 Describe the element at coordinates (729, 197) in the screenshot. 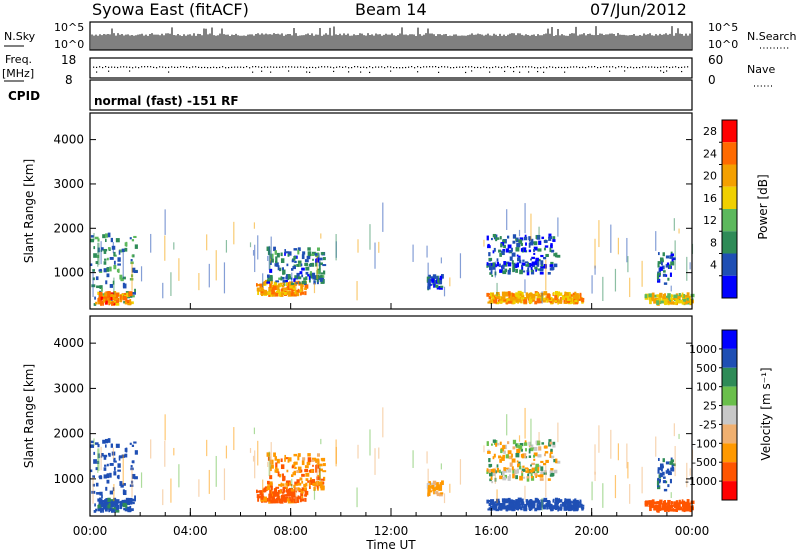

I see `power-colorbar-segment` at that location.